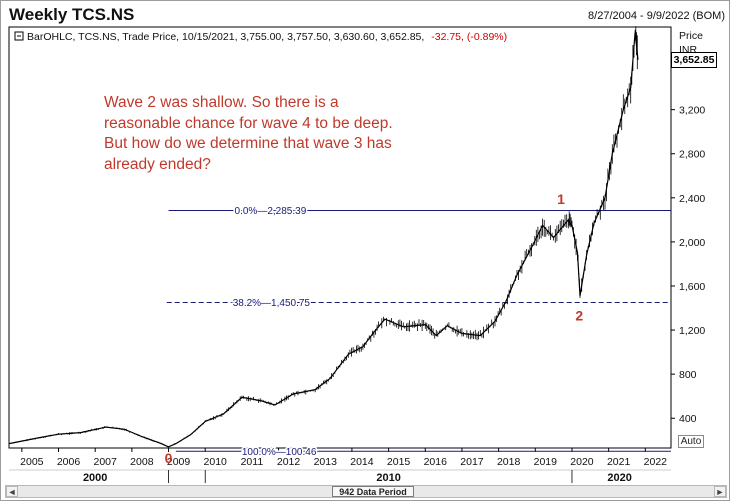 Image resolution: width=730 pixels, height=501 pixels. I want to click on x-tick-label: 2020, so click(582, 462).